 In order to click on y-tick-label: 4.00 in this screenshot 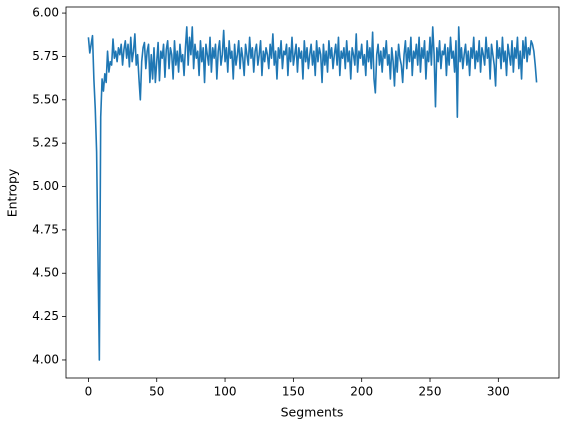, I will do `click(45, 359)`.